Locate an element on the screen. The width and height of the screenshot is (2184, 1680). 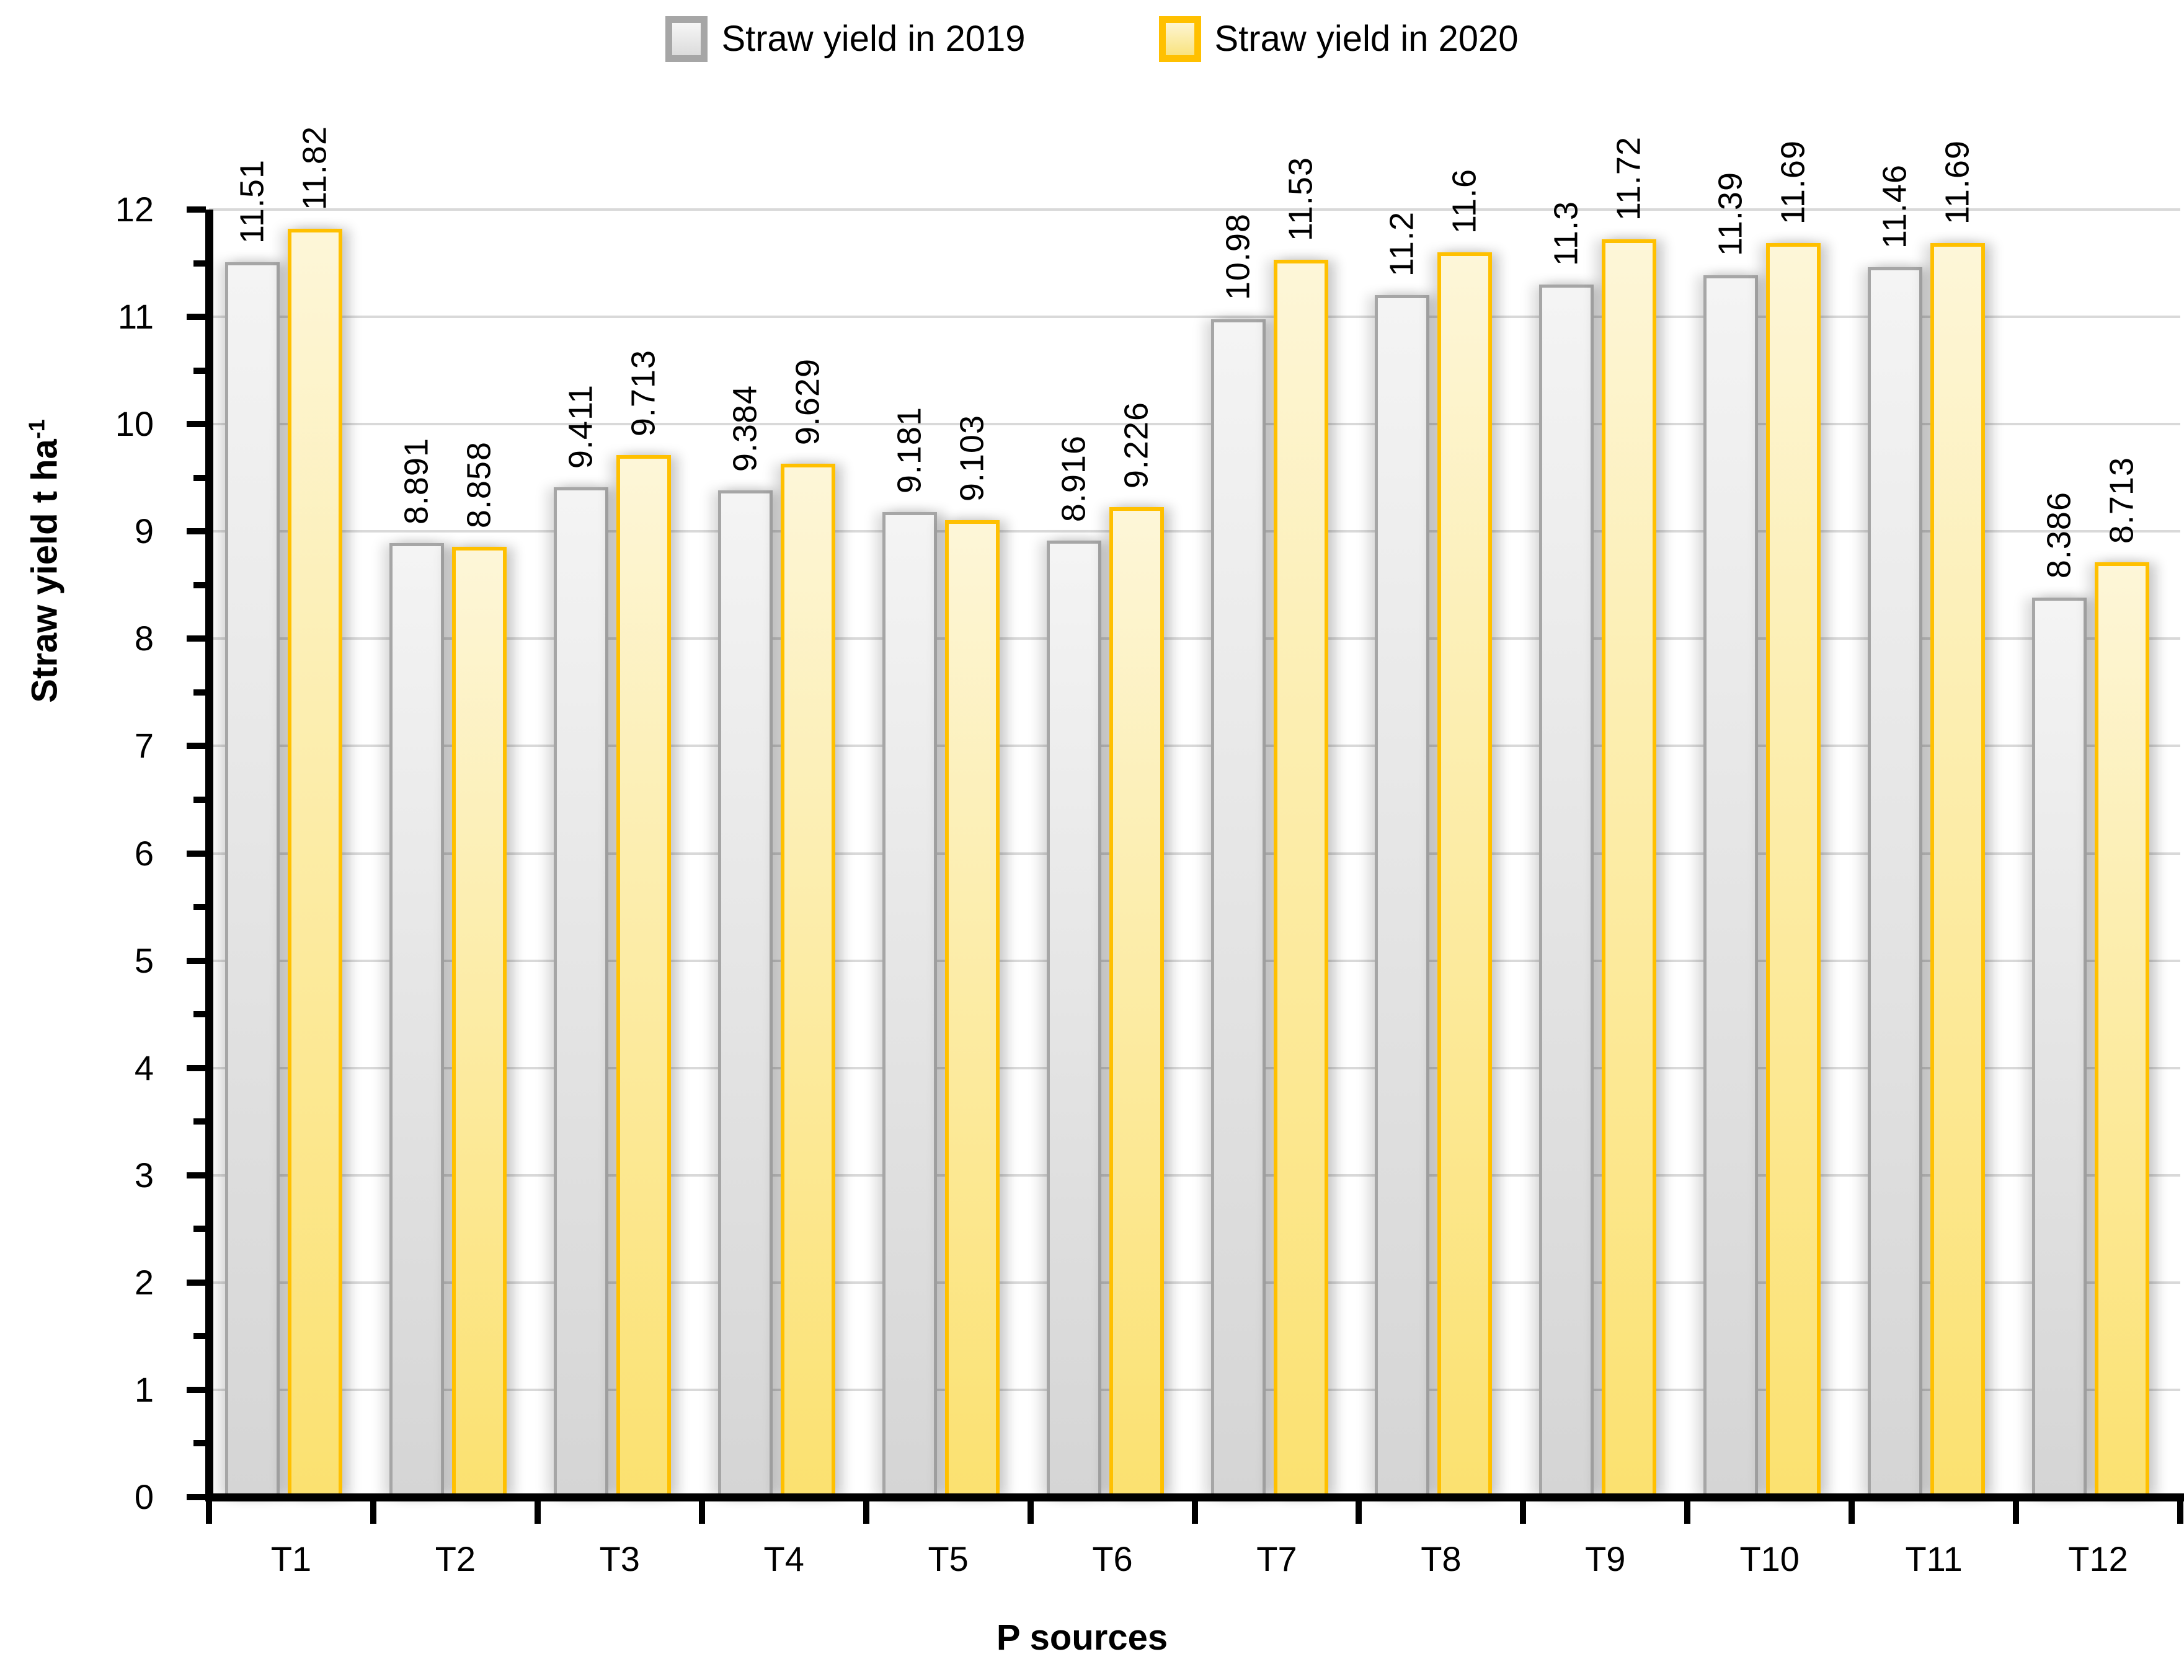
data-label-2019-T2: 8.891 is located at coordinates (416, 481).